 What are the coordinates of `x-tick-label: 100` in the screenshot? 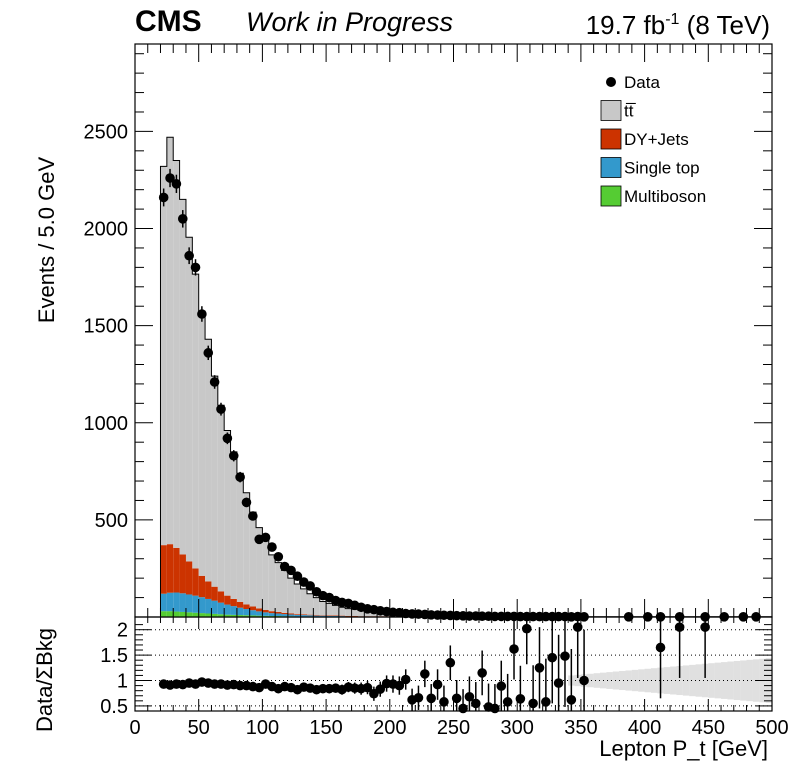 It's located at (262, 728).